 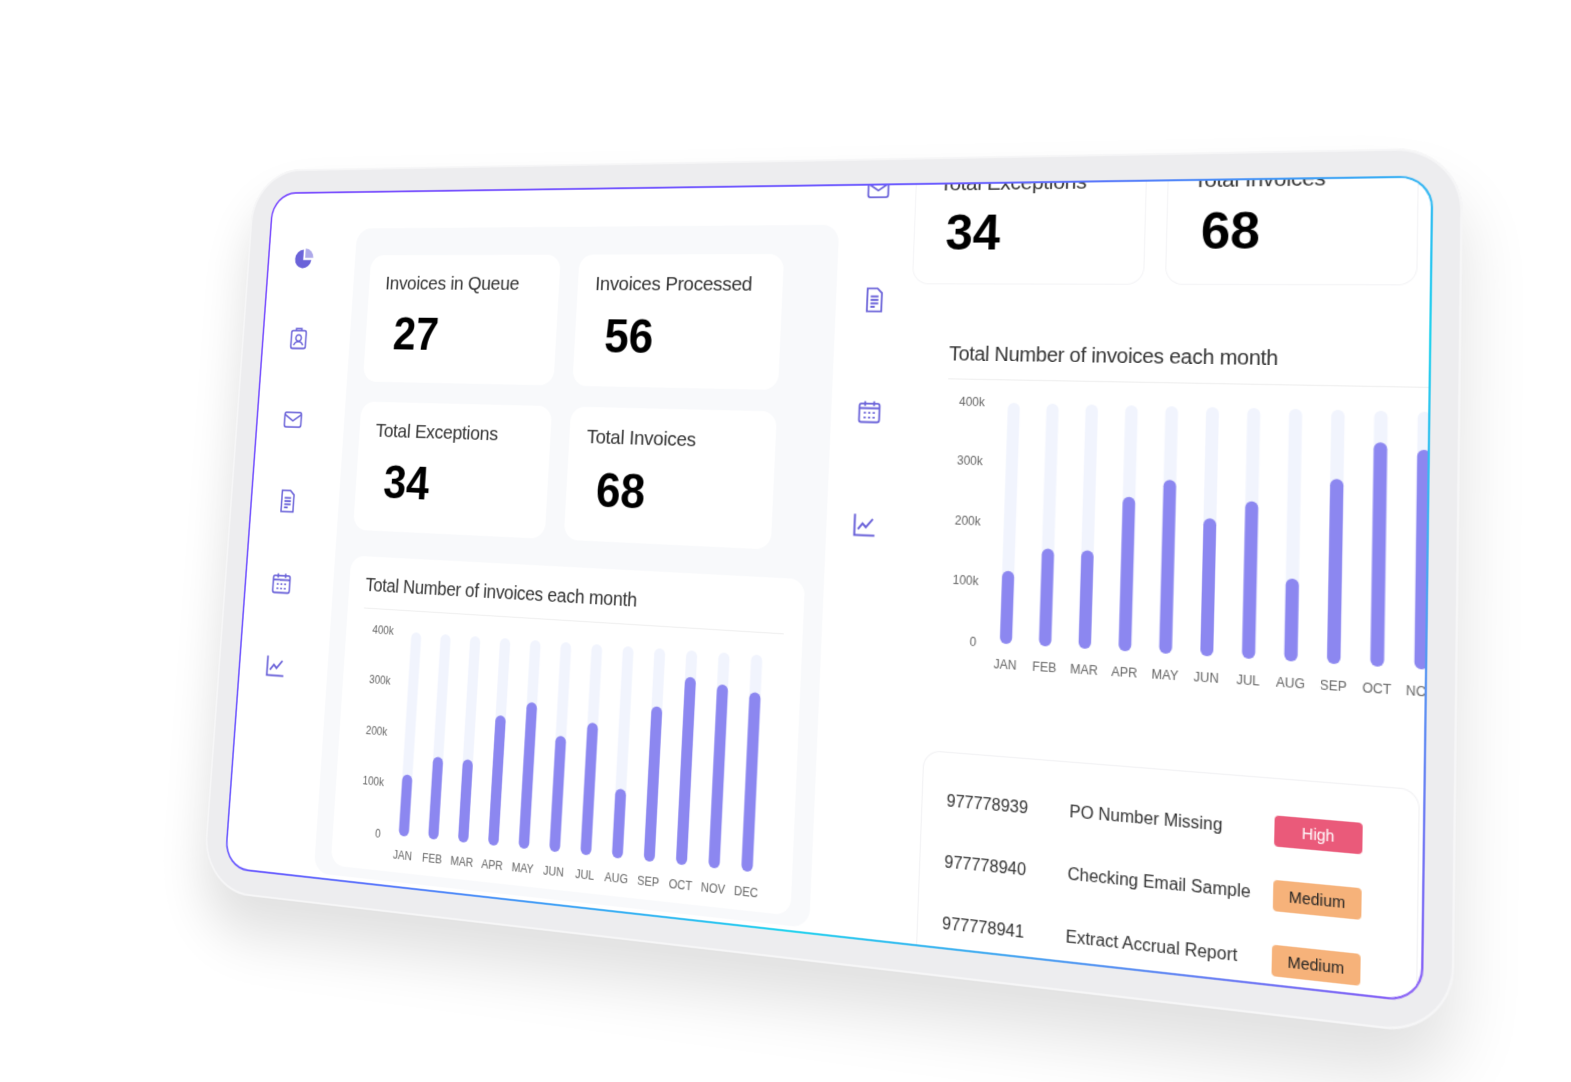 I want to click on priority-cell: Medium, so click(x=1330, y=901).